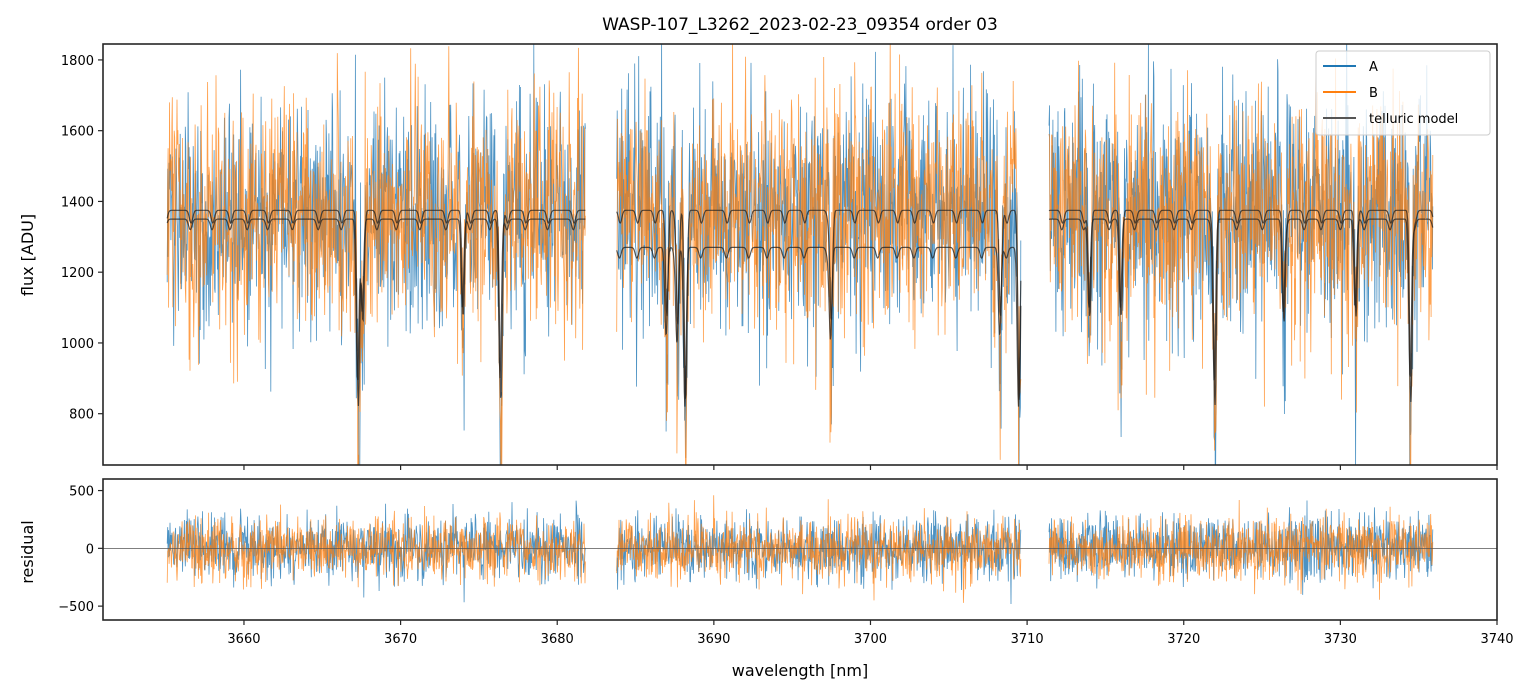 The height and width of the screenshot is (696, 1533). Describe the element at coordinates (27, 551) in the screenshot. I see `residual-y-axis-label: residual` at that location.